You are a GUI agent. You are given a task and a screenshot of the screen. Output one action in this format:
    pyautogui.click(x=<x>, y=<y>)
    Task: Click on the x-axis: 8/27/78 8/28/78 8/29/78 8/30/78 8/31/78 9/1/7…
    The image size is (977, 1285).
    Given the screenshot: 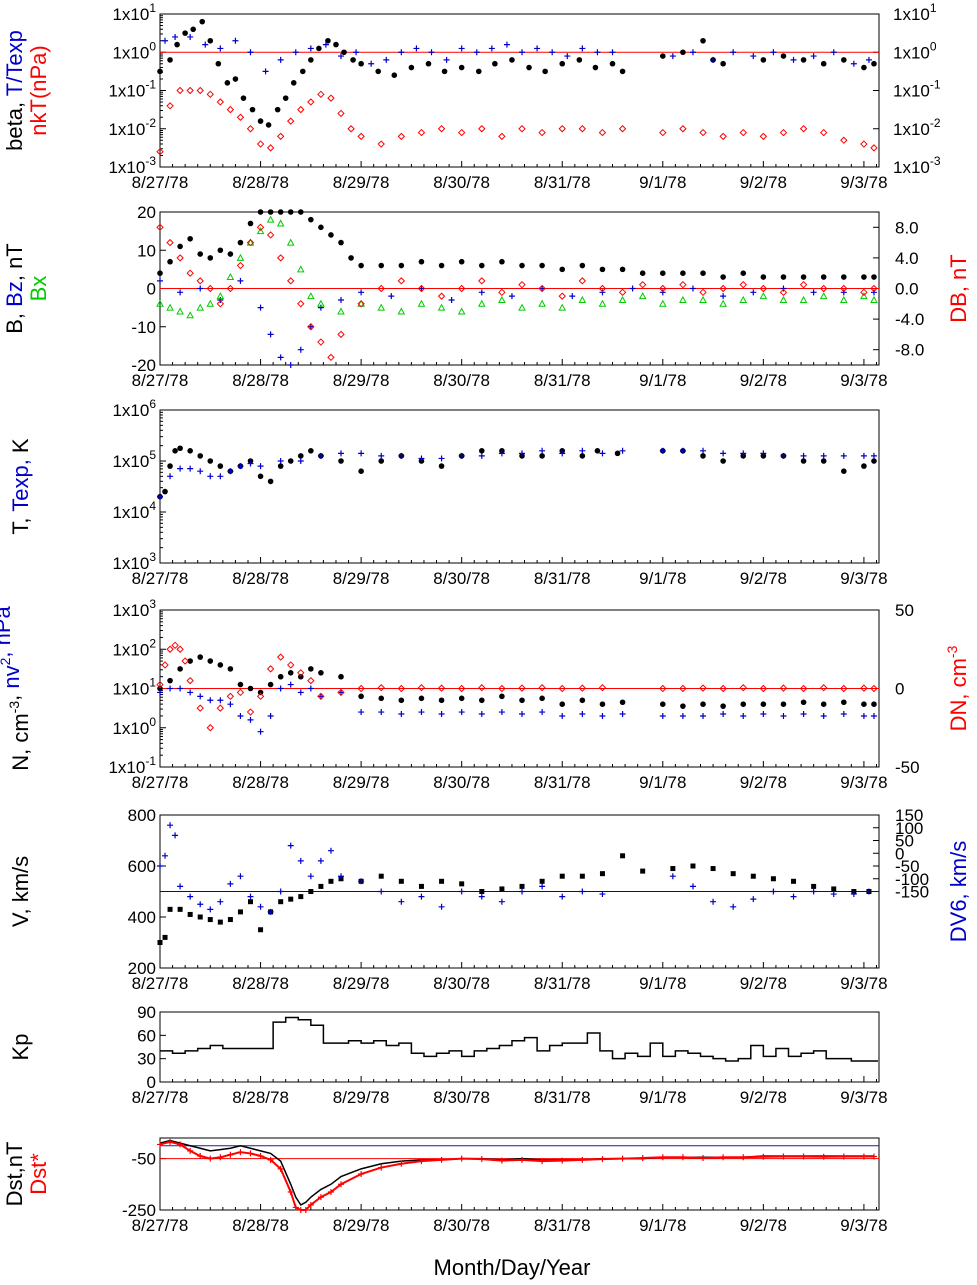 What is the action you would take?
    pyautogui.click(x=510, y=572)
    